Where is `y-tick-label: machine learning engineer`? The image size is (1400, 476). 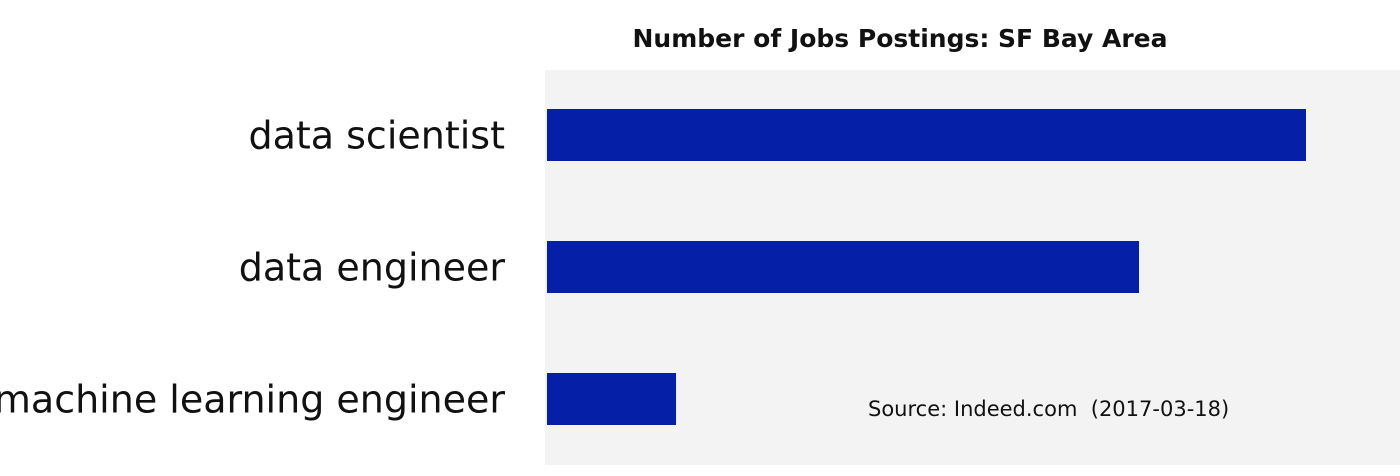
y-tick-label: machine learning engineer is located at coordinates (252, 400).